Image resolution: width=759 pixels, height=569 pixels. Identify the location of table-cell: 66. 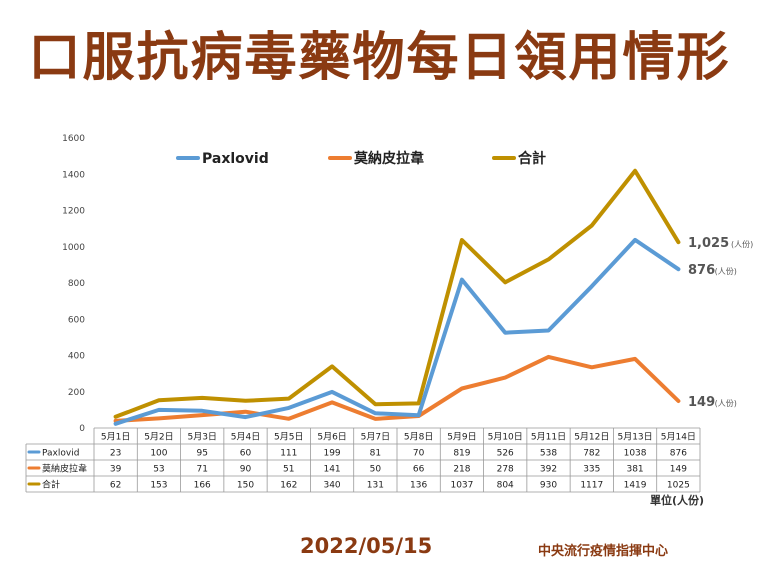
(419, 470).